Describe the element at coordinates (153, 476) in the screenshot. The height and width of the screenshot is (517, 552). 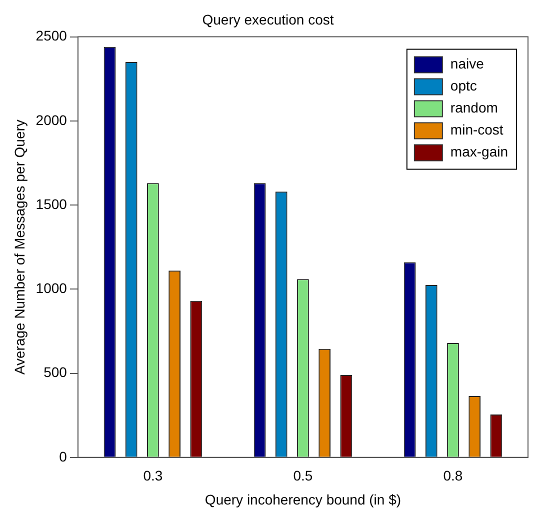
I see `x-tick-label: 0.3` at that location.